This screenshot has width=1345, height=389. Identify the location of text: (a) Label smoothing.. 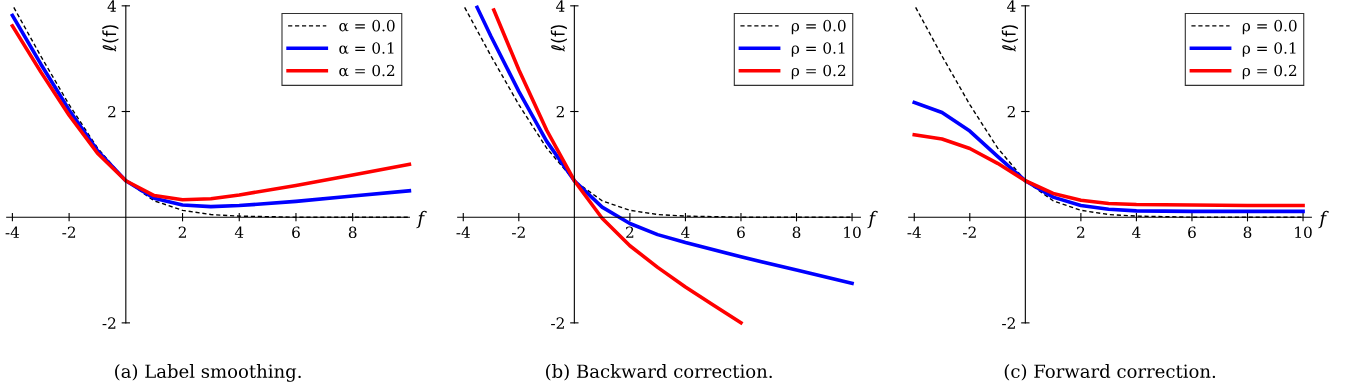
(208, 373).